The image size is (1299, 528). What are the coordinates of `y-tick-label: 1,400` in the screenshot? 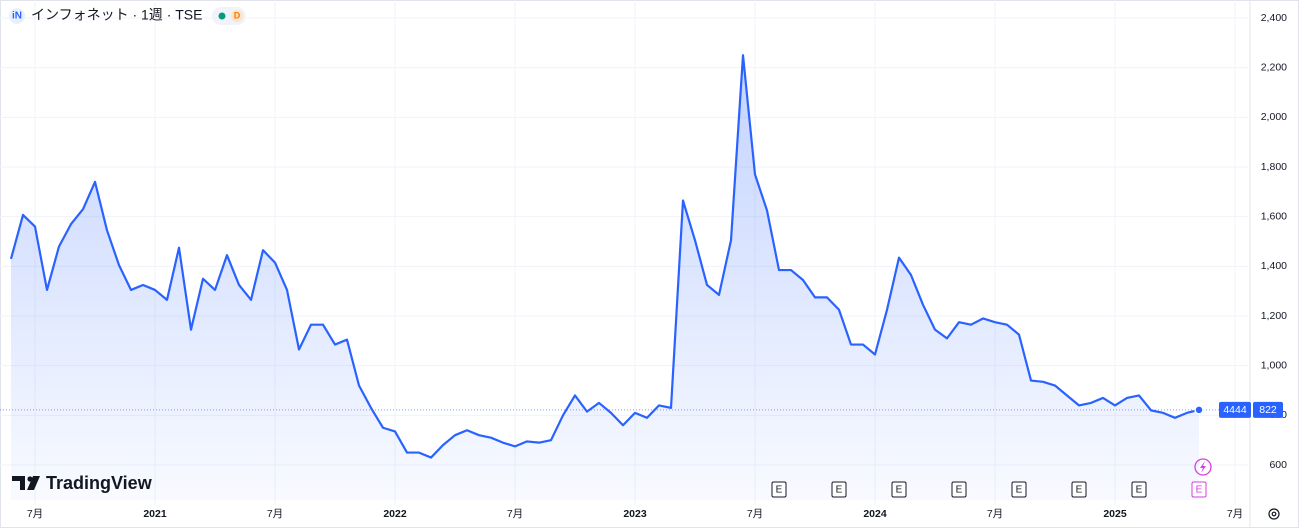 It's located at (1274, 266).